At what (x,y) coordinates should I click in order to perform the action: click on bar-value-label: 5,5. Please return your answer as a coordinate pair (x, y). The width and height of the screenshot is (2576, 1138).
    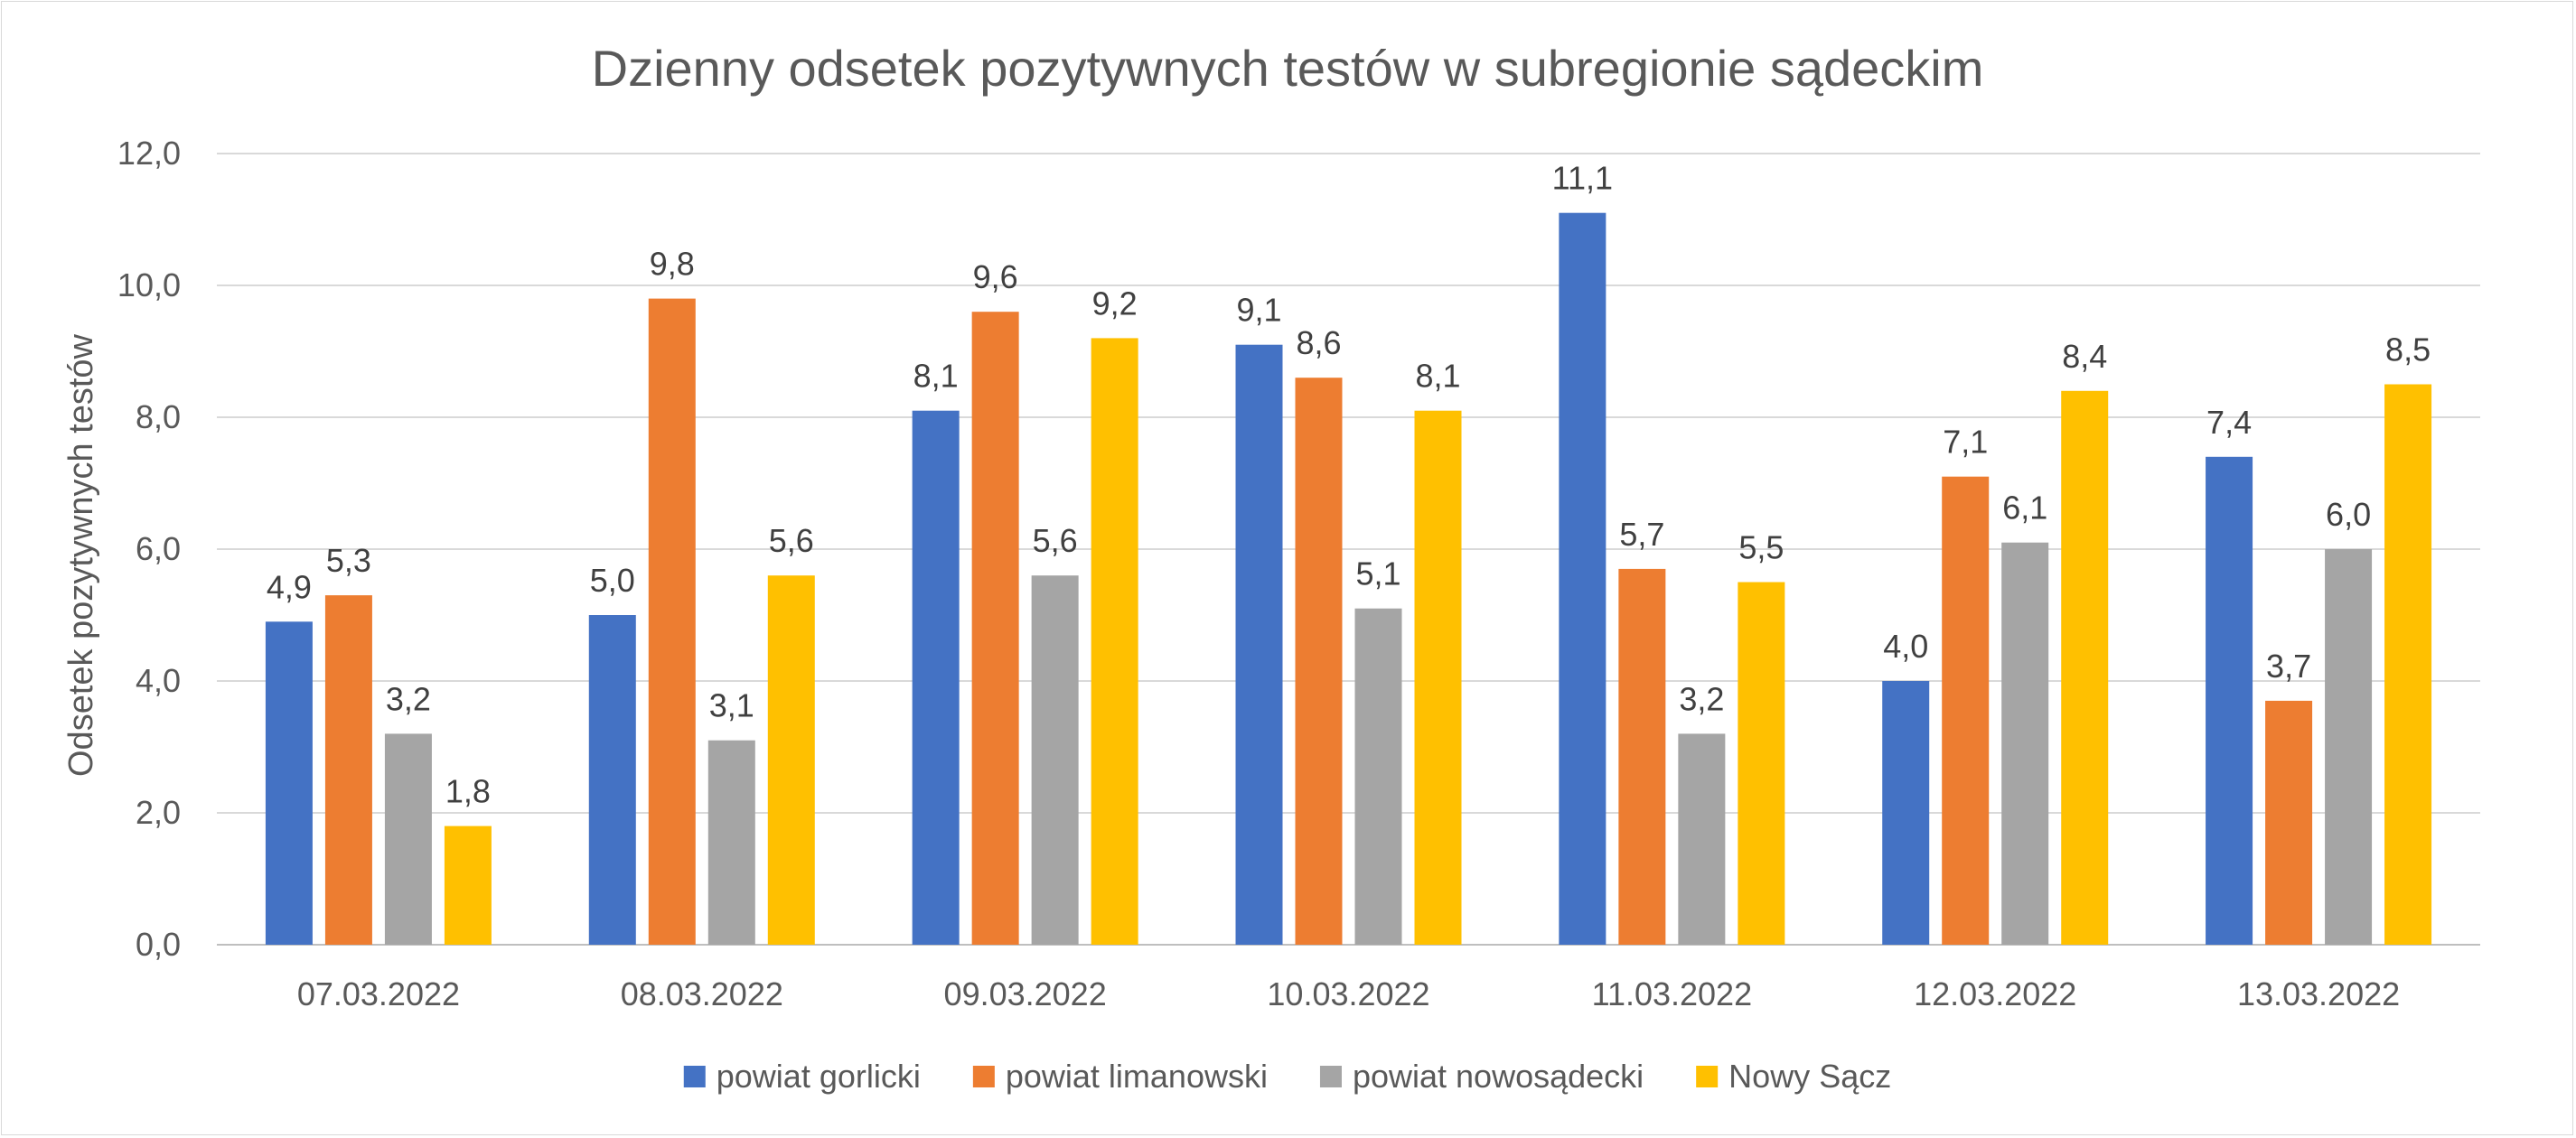
    Looking at the image, I should click on (1761, 547).